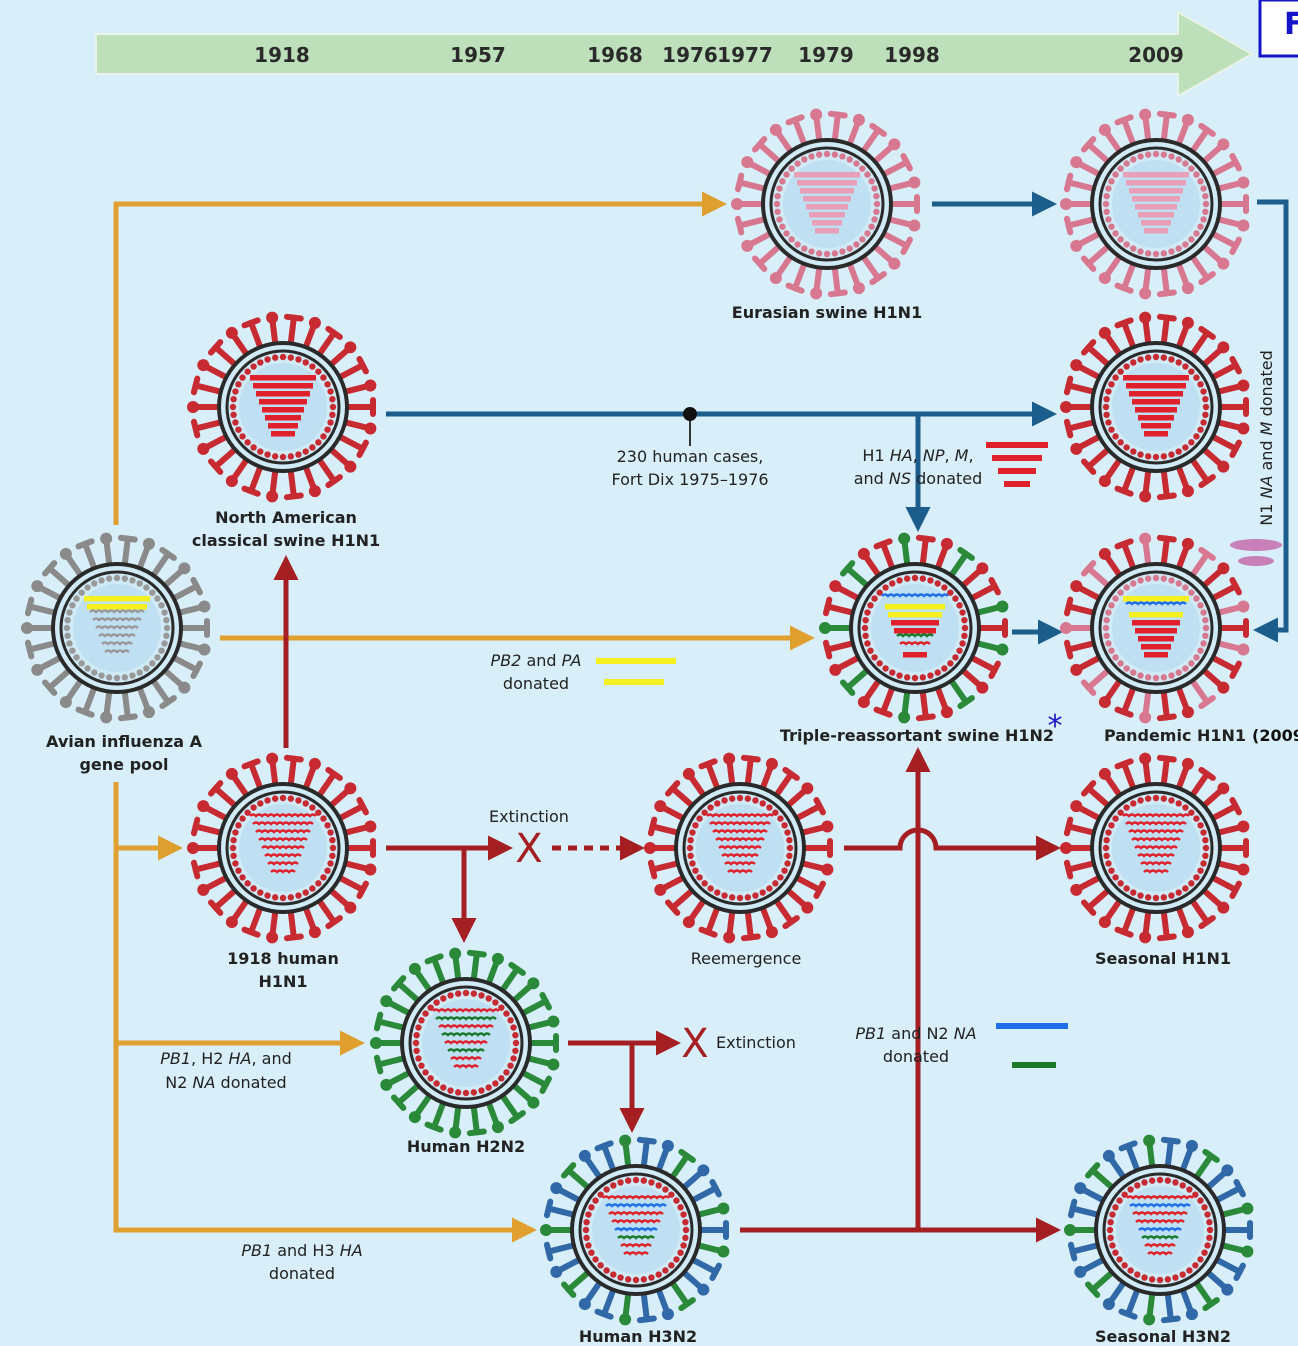 This screenshot has height=1346, width=1298. I want to click on year-label: 1968, so click(615, 55).